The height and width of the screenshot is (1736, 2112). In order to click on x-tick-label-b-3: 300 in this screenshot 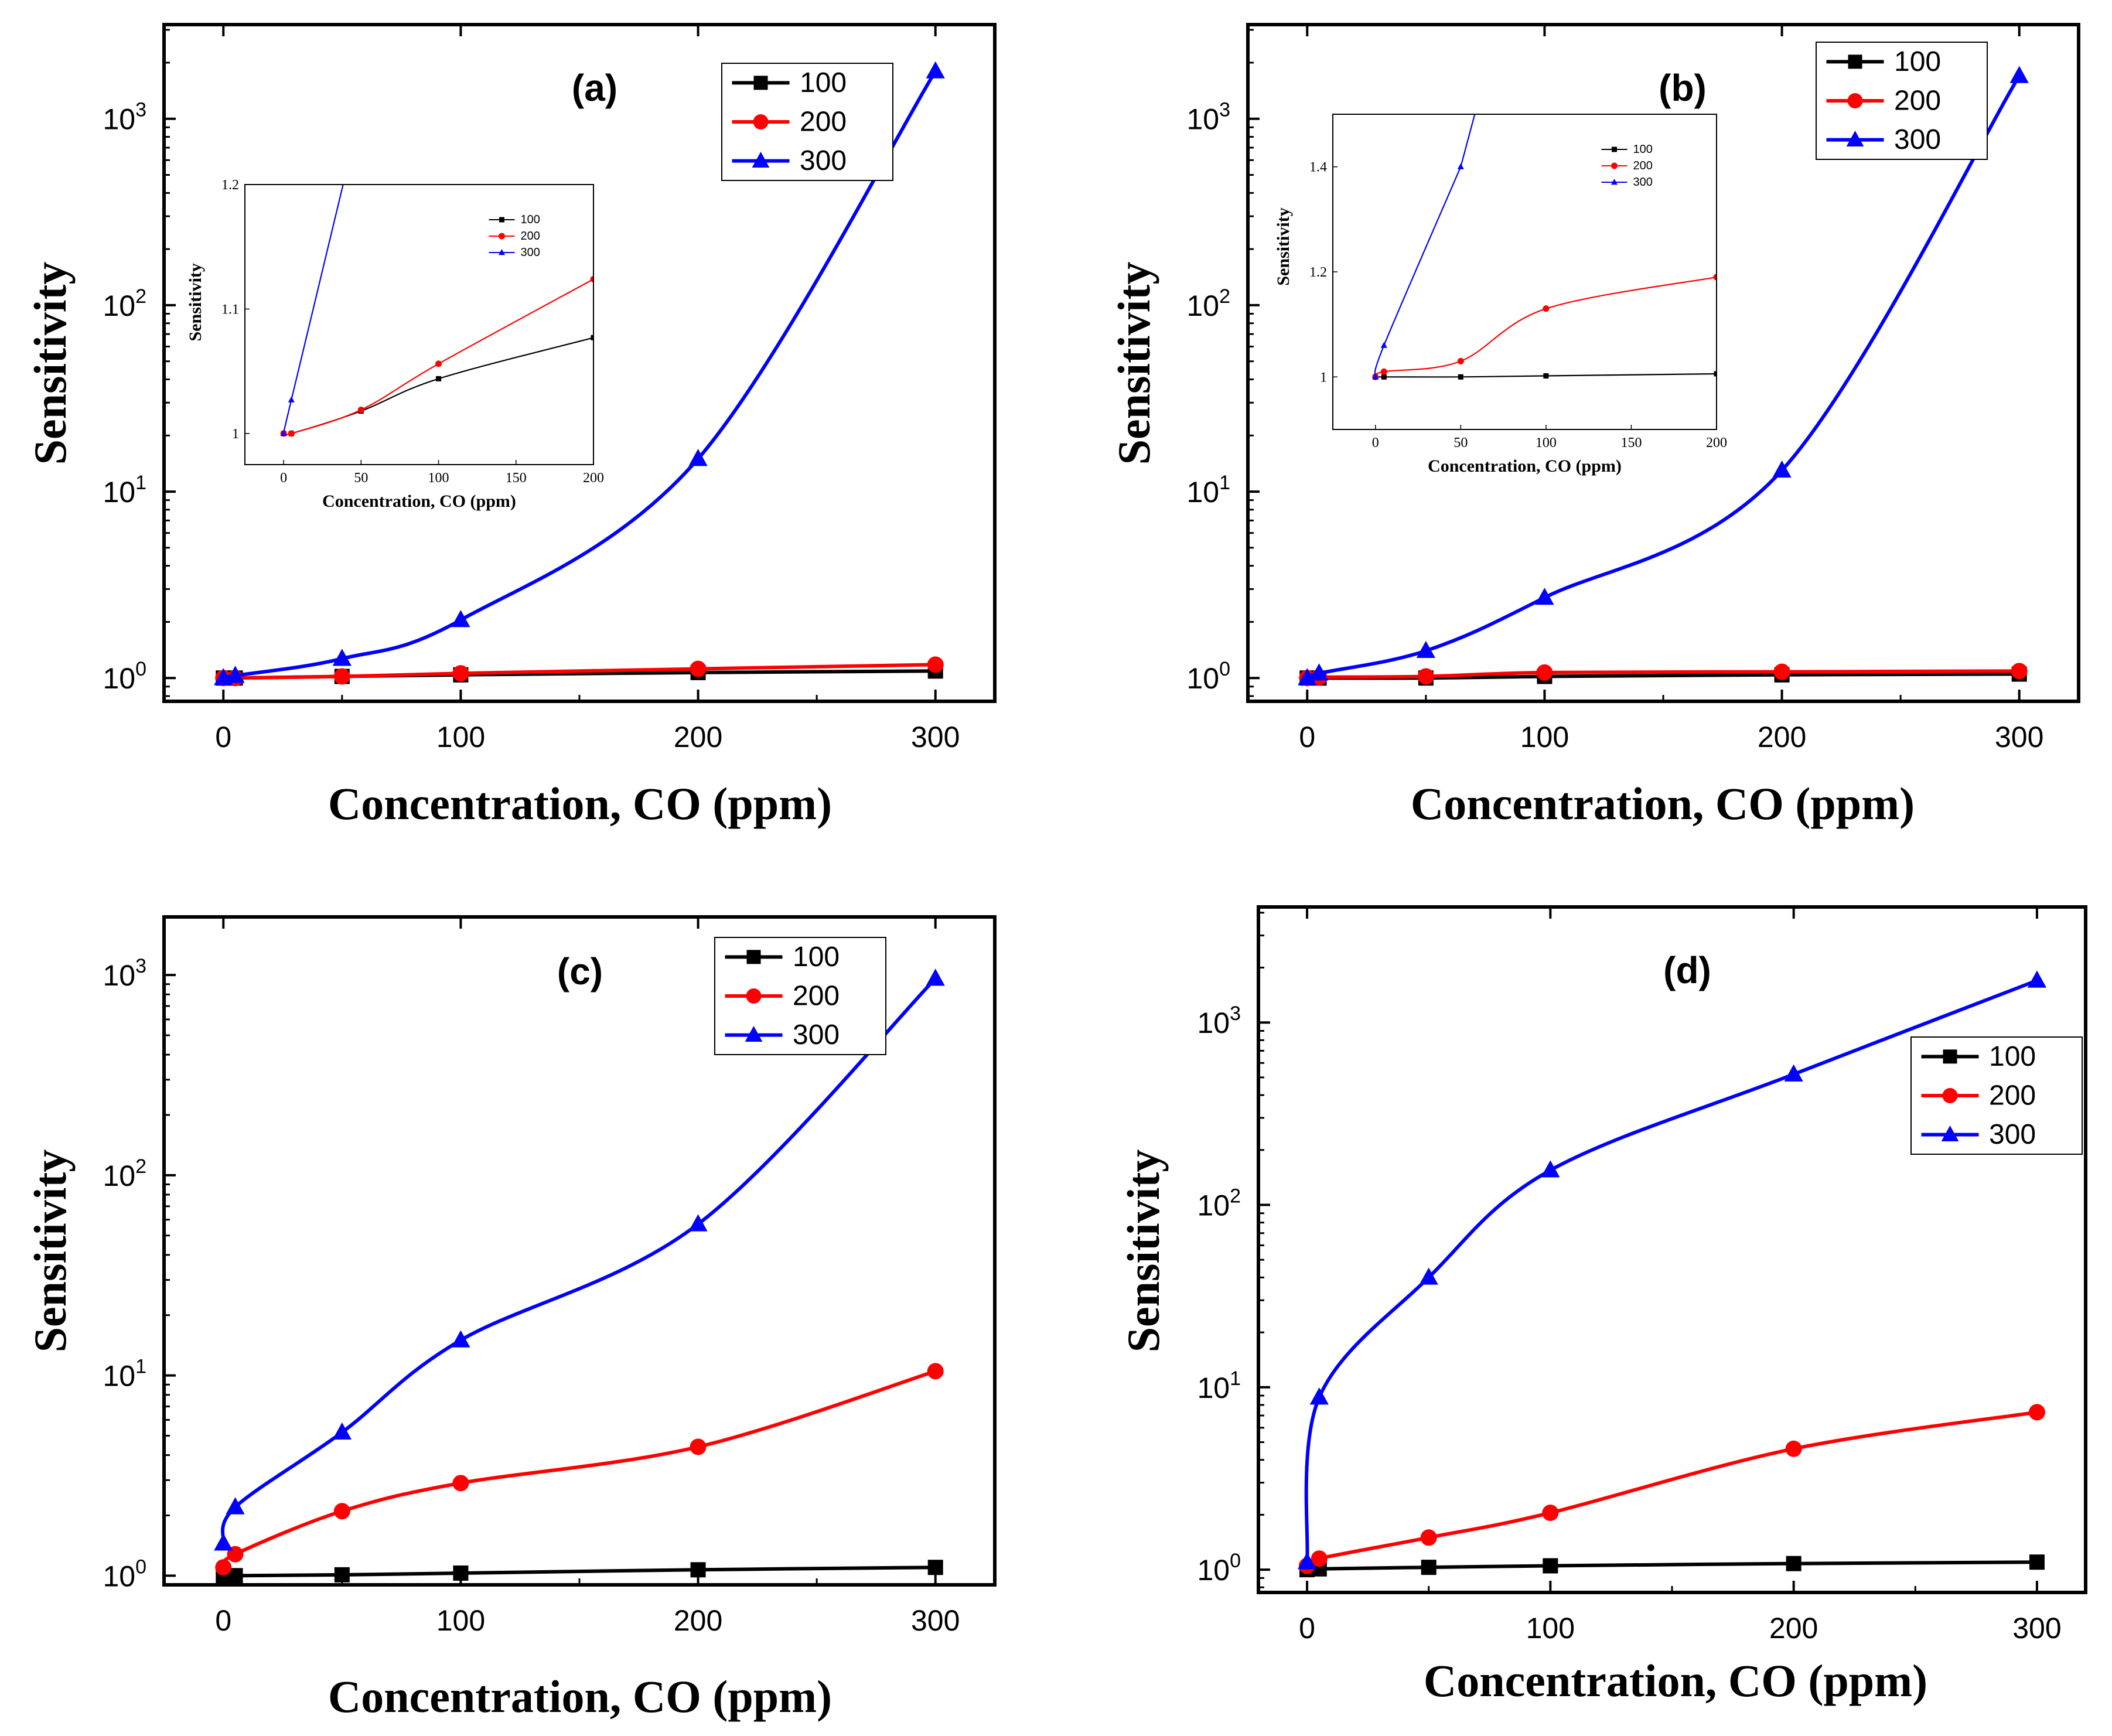, I will do `click(2019, 737)`.